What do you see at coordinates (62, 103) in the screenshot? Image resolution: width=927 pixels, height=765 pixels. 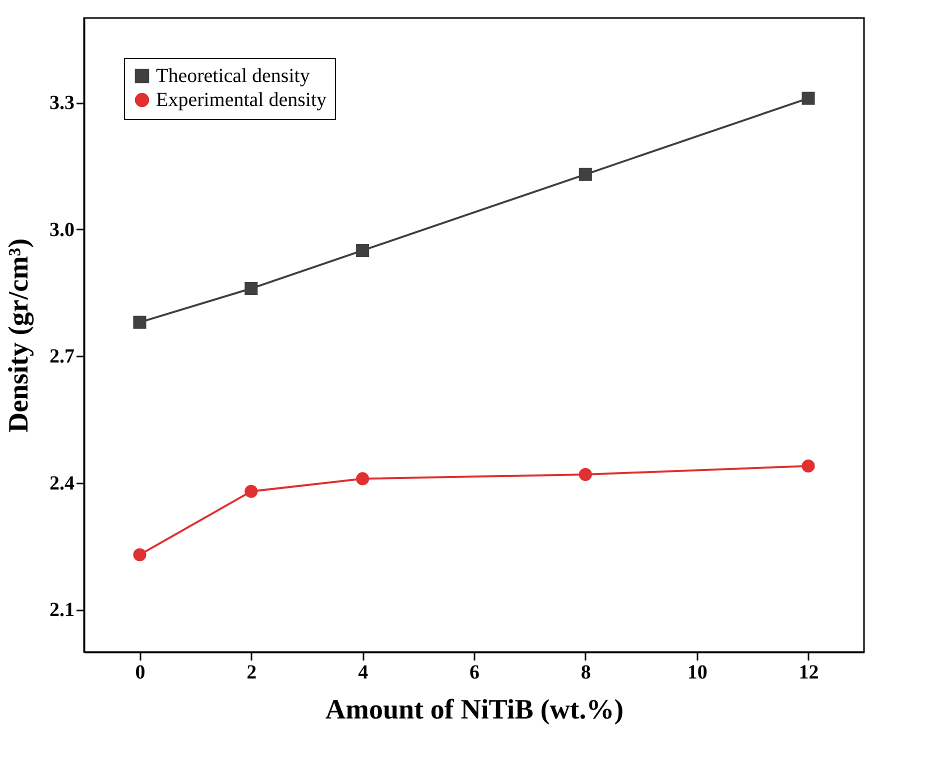 I see `y-tick-label: 3.3` at bounding box center [62, 103].